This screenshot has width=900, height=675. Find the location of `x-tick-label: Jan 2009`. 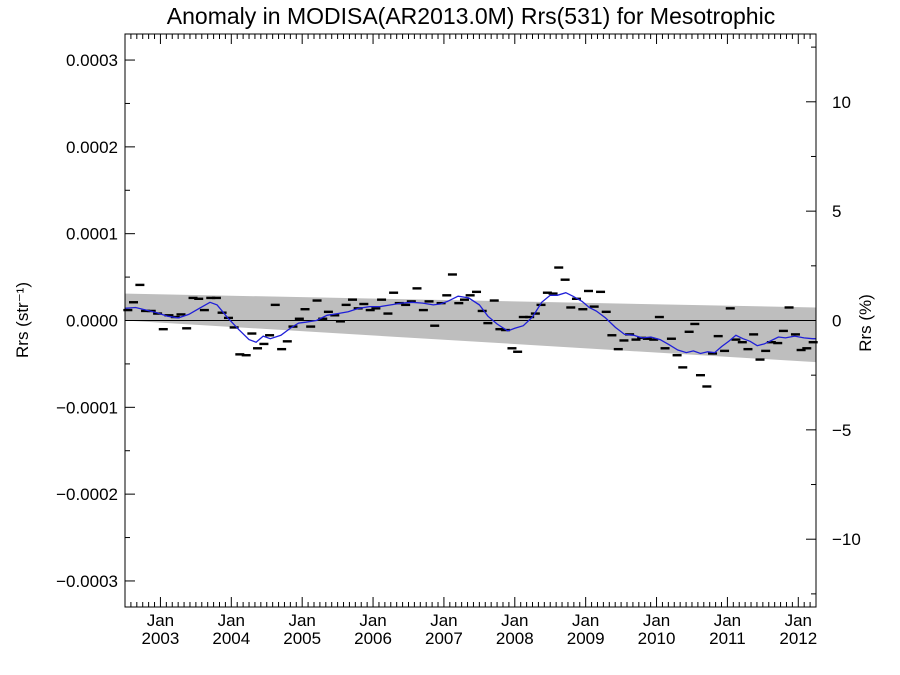

x-tick-label: Jan 2009 is located at coordinates (586, 629).